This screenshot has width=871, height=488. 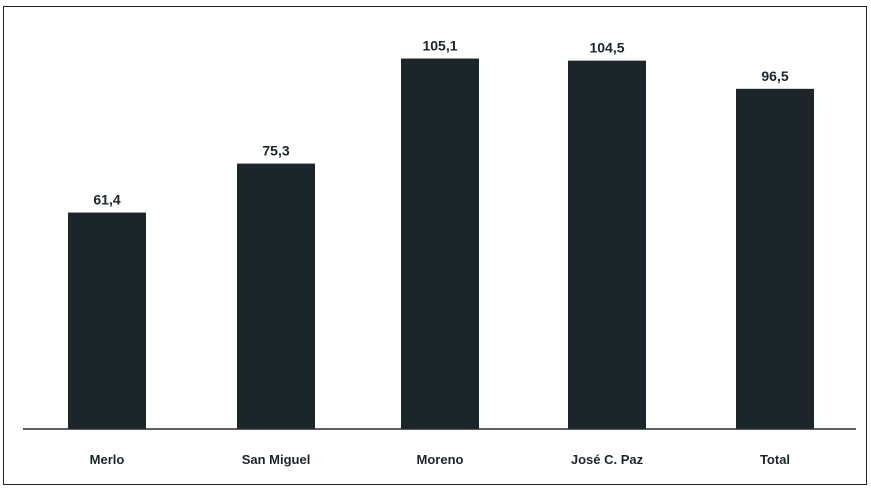 I want to click on data-label: 61,4, so click(x=106, y=200).